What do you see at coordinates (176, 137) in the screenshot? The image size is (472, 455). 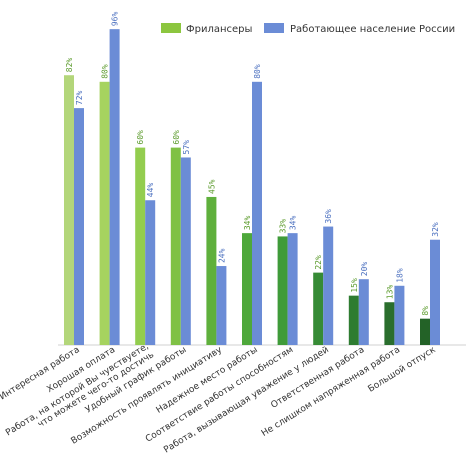 I see `data-label-freelancers-3: 60%` at bounding box center [176, 137].